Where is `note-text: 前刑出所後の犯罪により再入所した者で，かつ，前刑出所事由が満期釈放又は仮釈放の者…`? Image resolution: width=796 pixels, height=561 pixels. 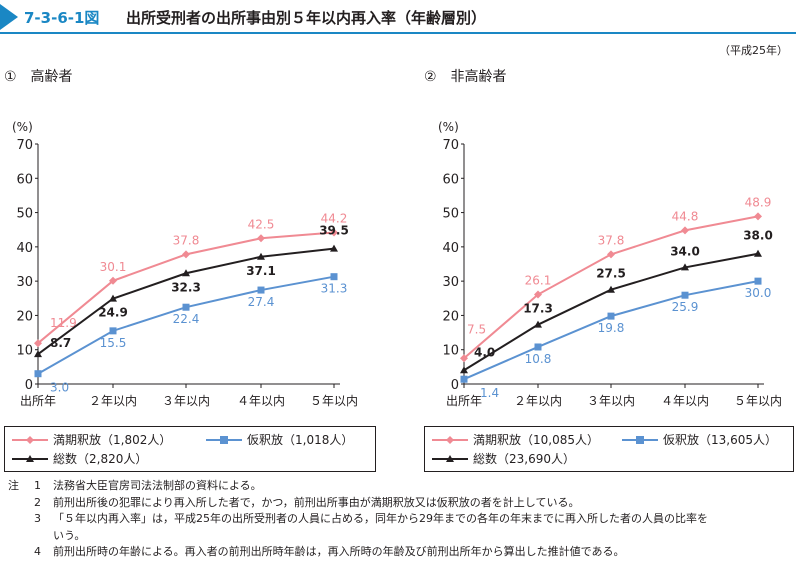
note-text: 前刑出所後の犯罪により再入所した者で，かつ，前刑出所事由が満期釈放又は仮釈放の者… is located at coordinates (316, 502).